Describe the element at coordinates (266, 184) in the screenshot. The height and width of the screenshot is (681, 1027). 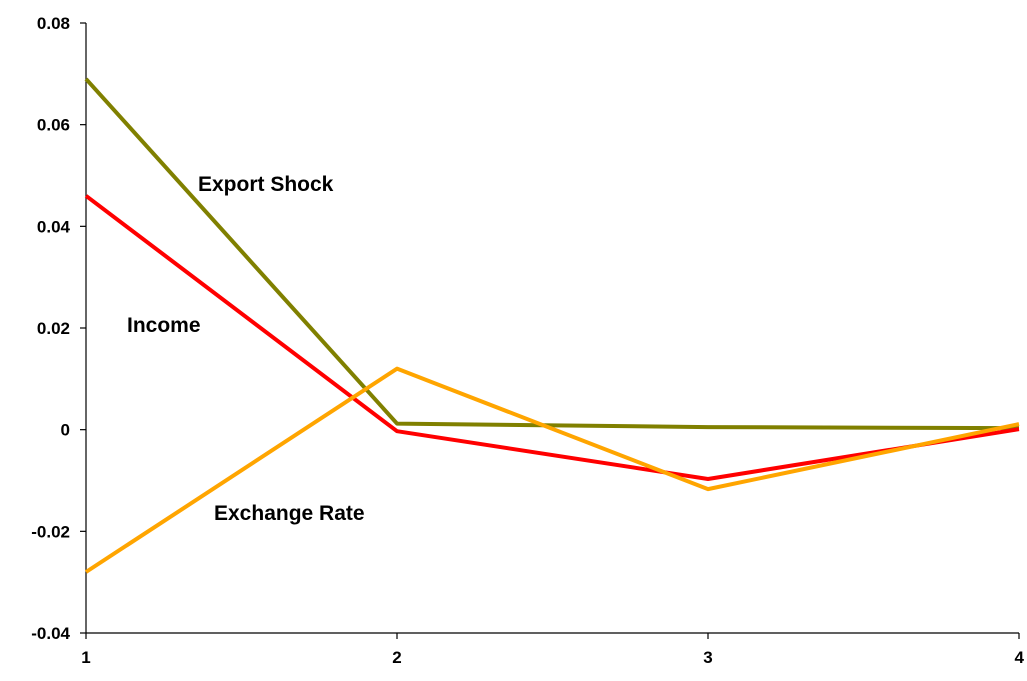
I see `series-label-export-shock: Export Shock` at that location.